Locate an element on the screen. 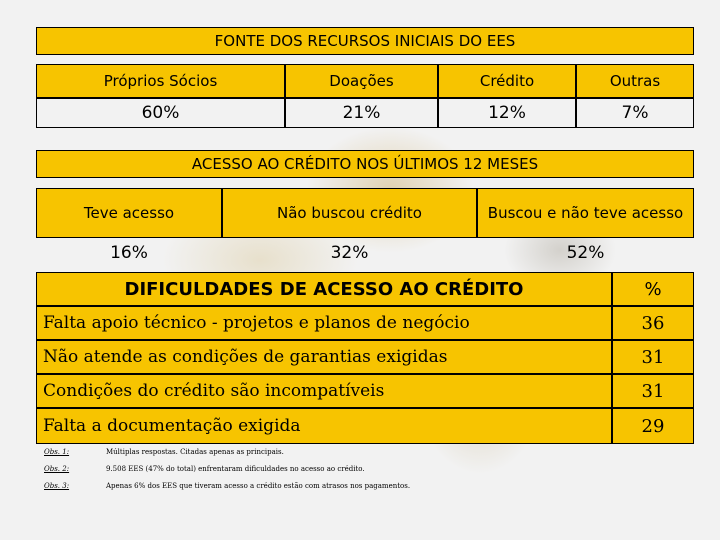 The height and width of the screenshot is (540, 720). note-2-label: Obs. 2: is located at coordinates (57, 469).